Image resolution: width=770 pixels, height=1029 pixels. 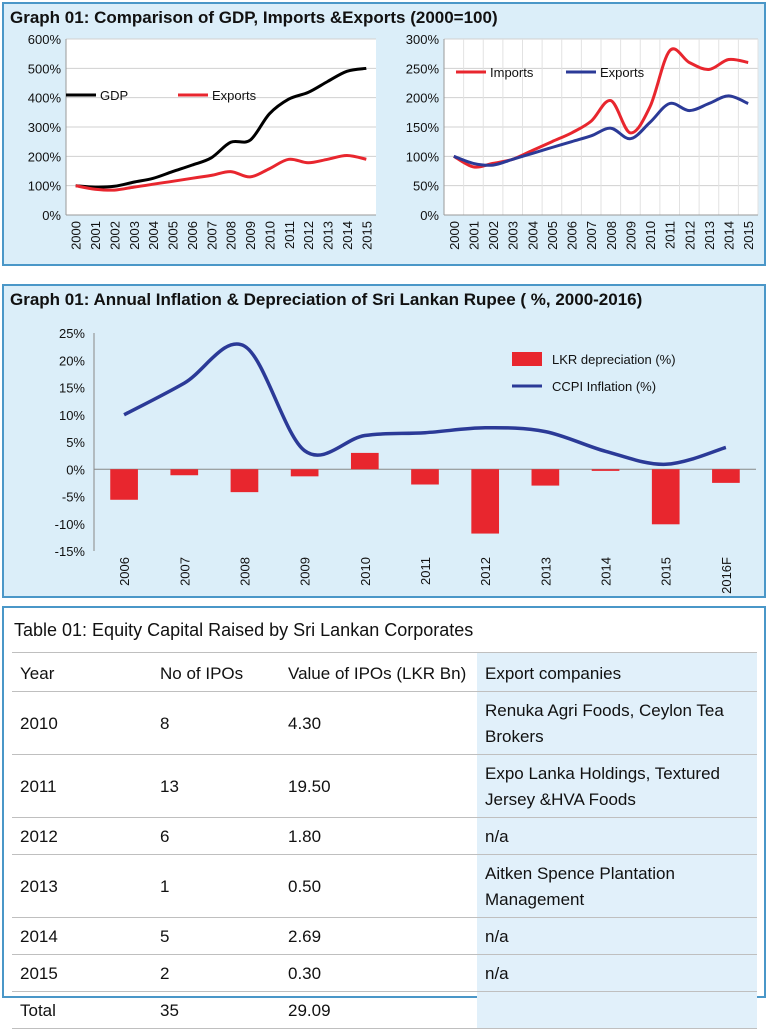 I want to click on y-tick-label: -15%, so click(x=70, y=551).